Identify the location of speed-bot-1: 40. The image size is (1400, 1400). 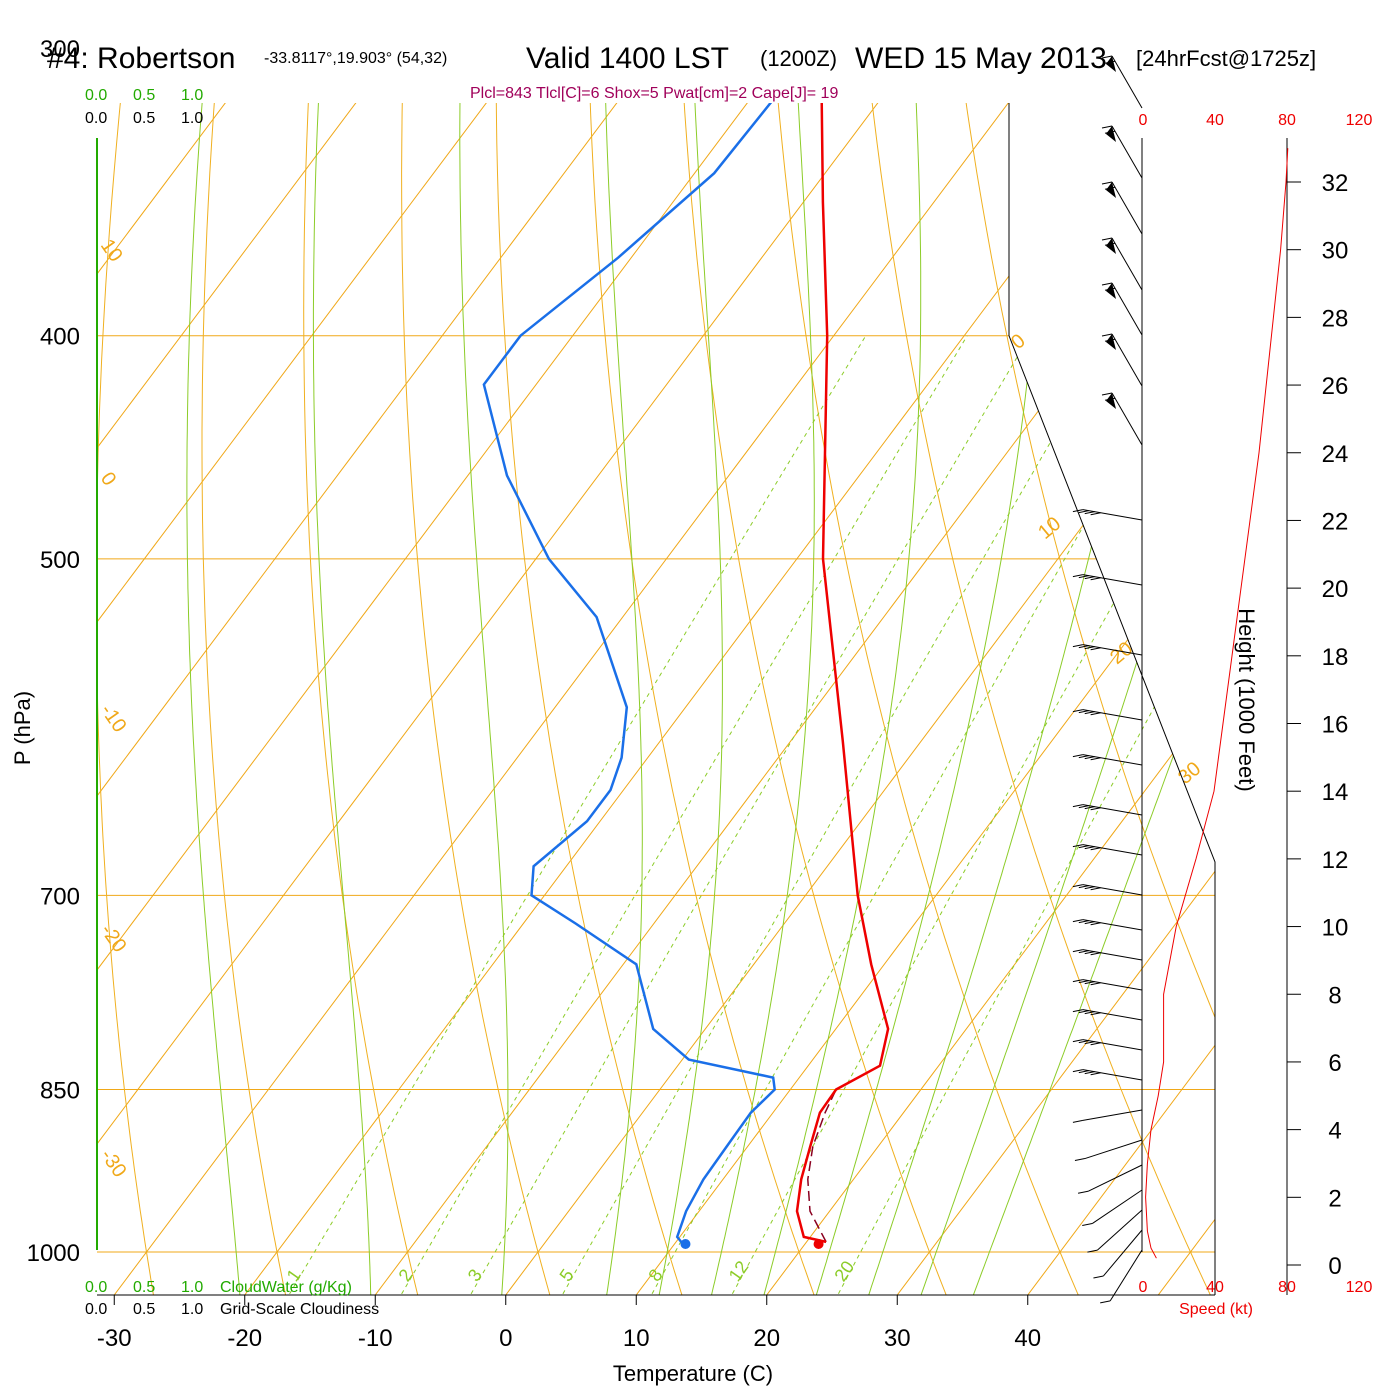
(1215, 1287).